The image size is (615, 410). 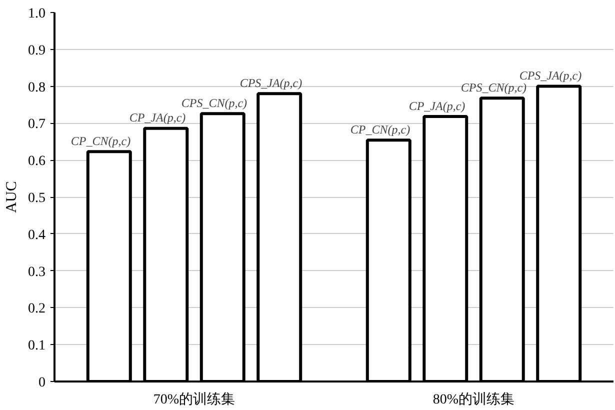 What do you see at coordinates (100, 141) in the screenshot?
I see `series-label: CP_CN(p,c)` at bounding box center [100, 141].